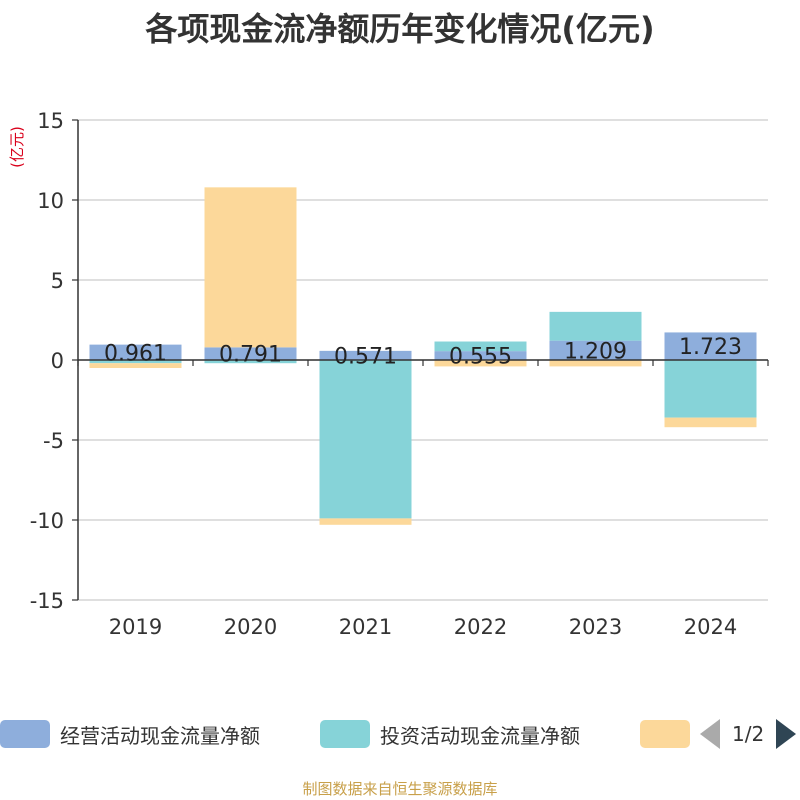 The height and width of the screenshot is (800, 800). Describe the element at coordinates (710, 627) in the screenshot. I see `x-tick-label: 2024` at that location.